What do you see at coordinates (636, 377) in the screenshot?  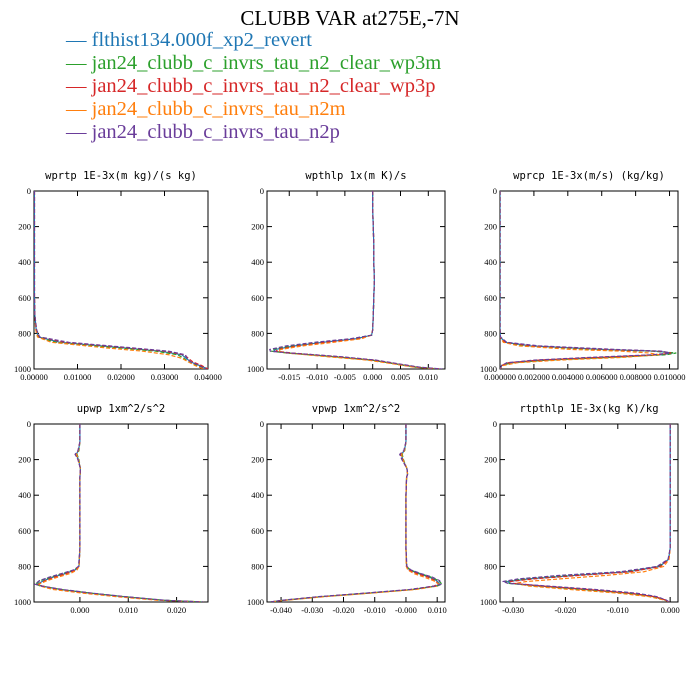 I see `x-tick-label: 0.008000` at bounding box center [636, 377].